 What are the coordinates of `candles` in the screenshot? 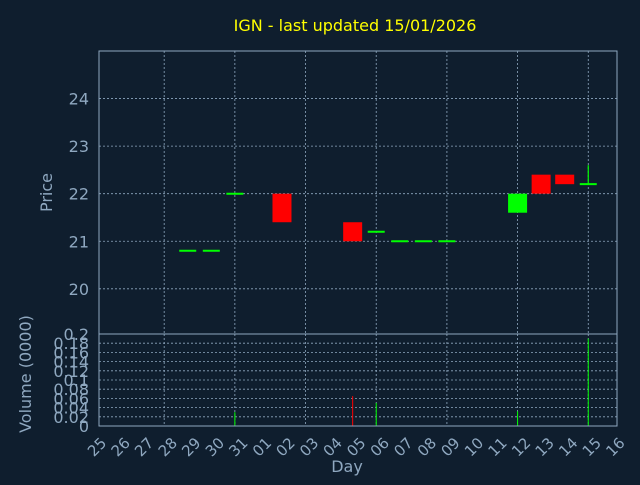 It's located at (388, 208).